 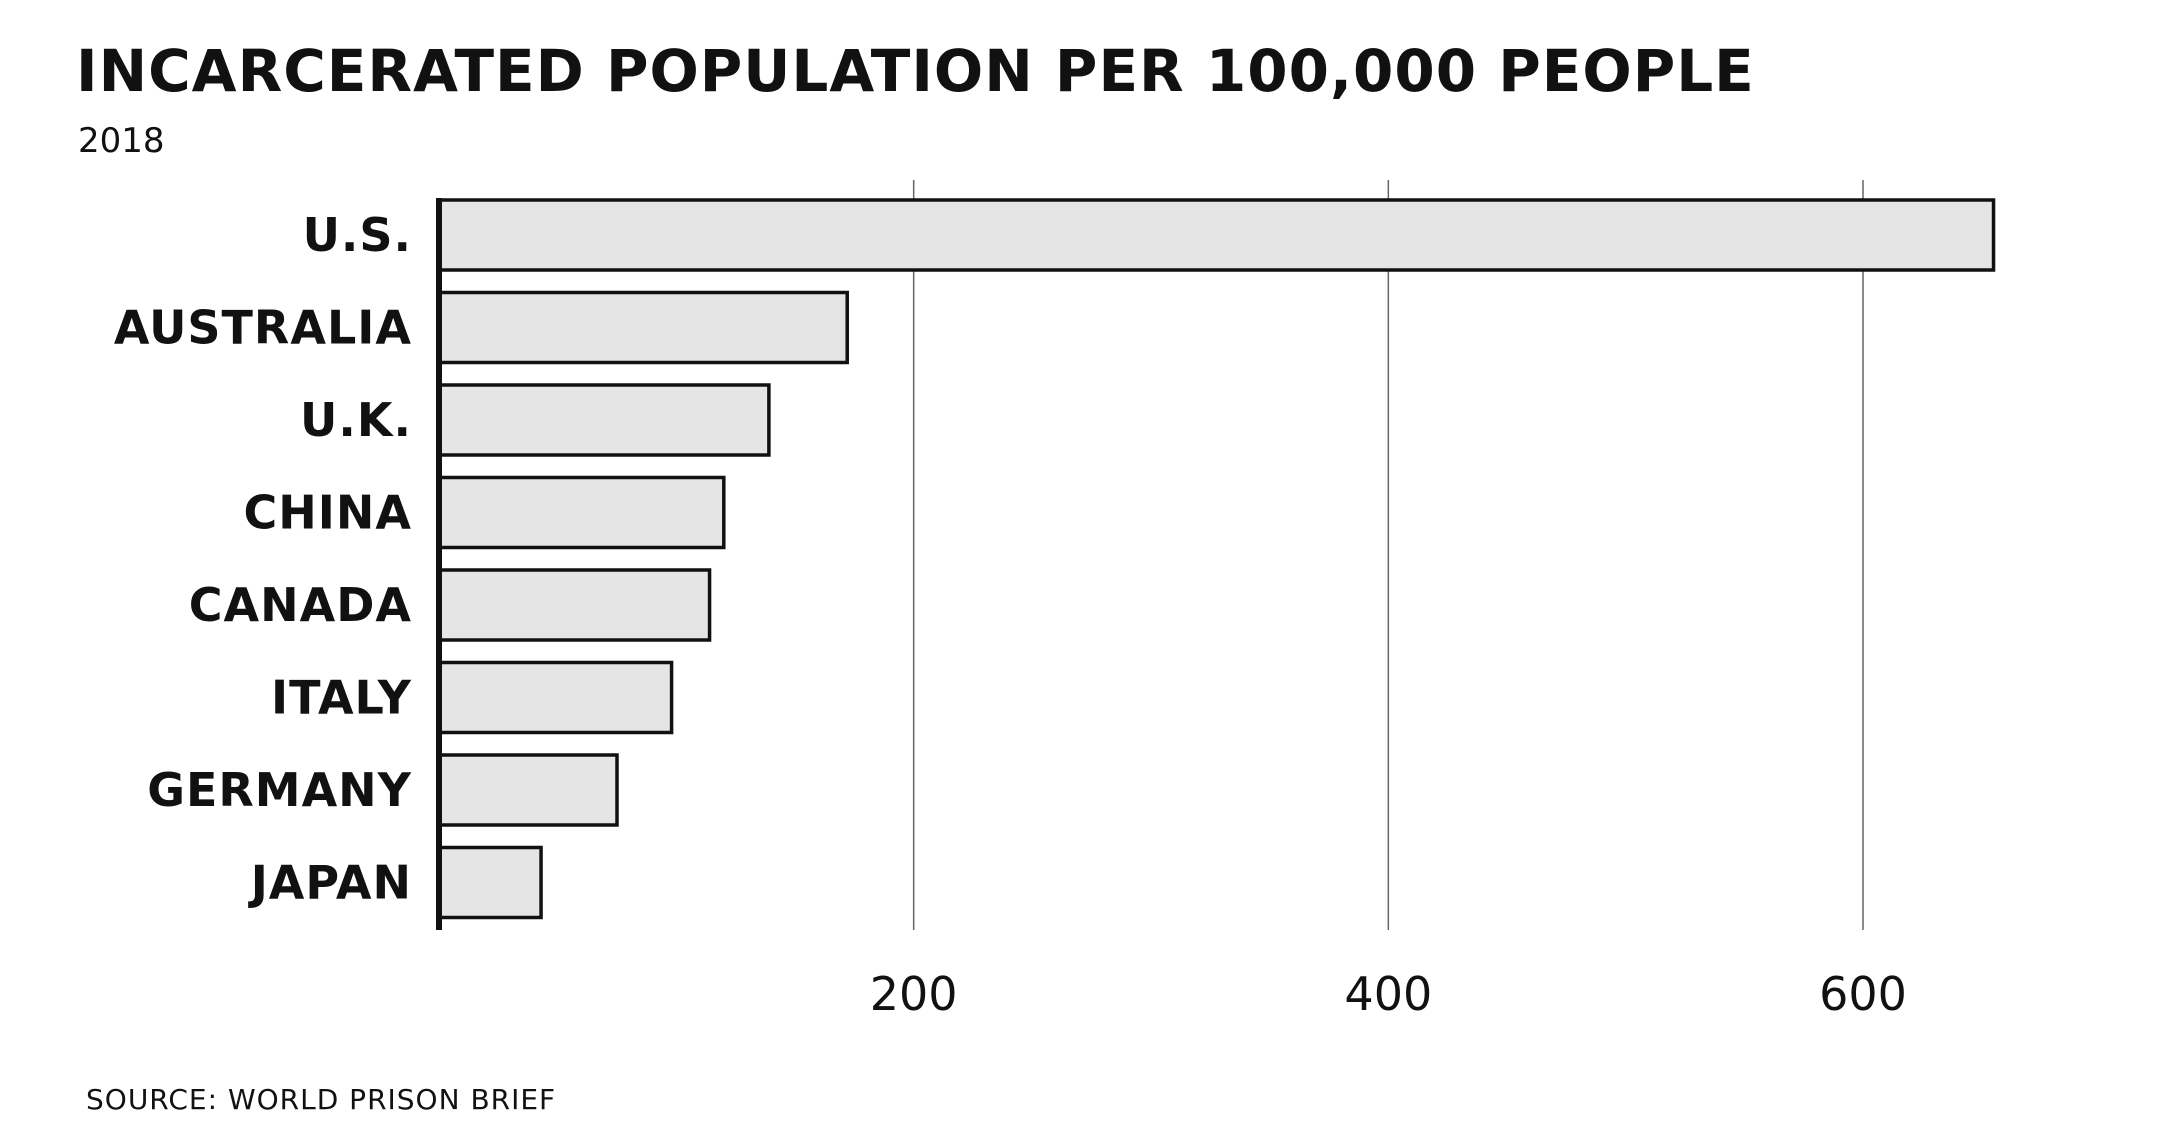 I want to click on category-label-australia: AUSTRALIA, so click(x=263, y=328).